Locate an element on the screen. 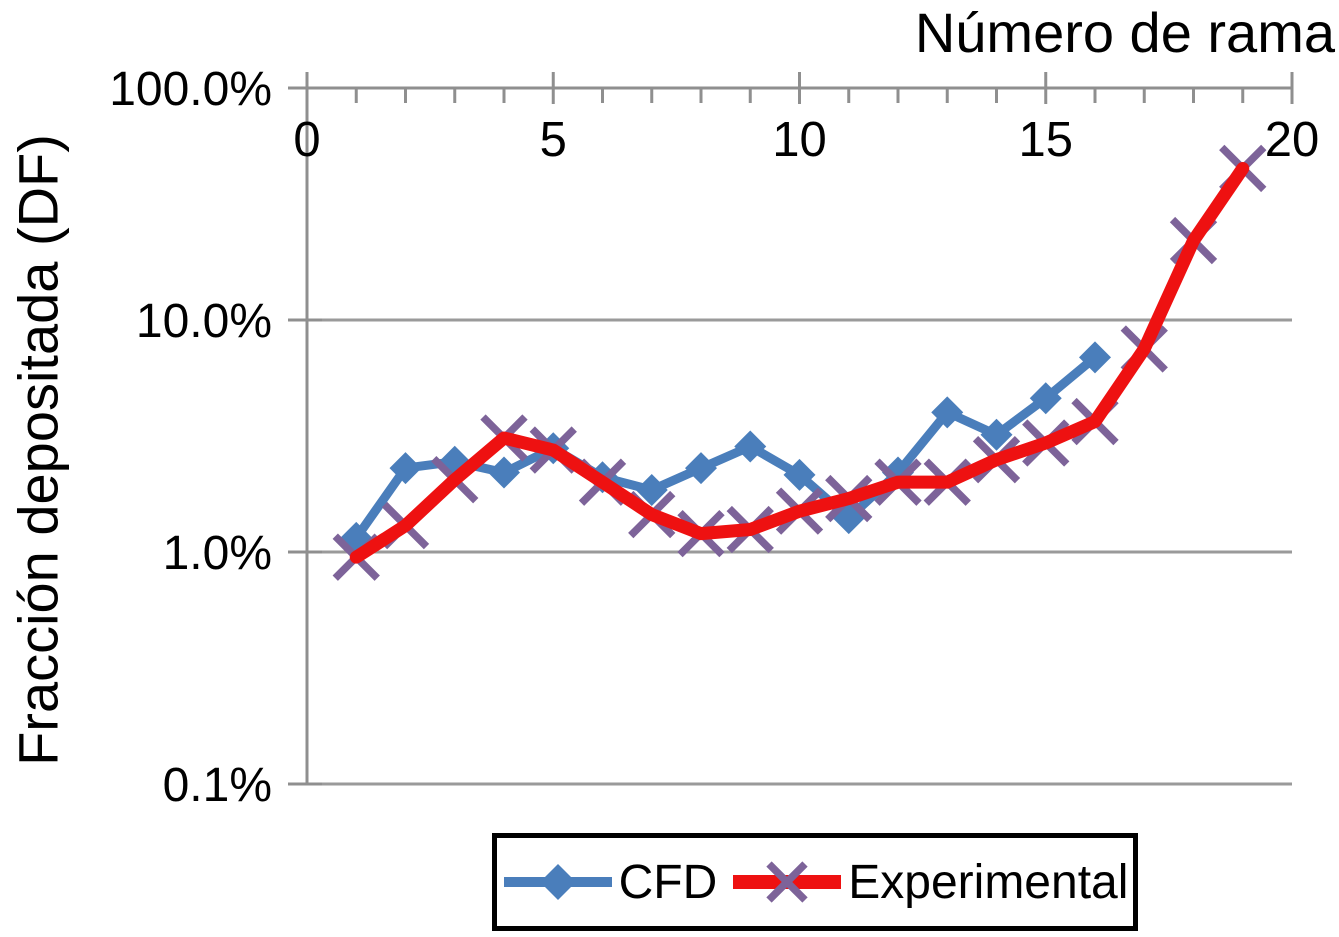 This screenshot has width=1339, height=937. cfd-line-diamond-icon is located at coordinates (557, 882).